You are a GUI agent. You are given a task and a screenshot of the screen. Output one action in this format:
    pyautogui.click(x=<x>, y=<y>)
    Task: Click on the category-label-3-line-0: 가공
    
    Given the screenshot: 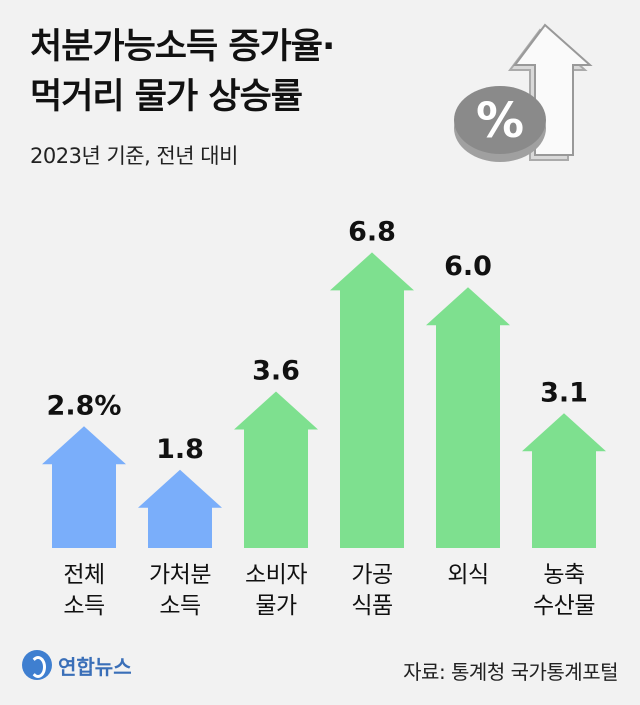 What is the action you would take?
    pyautogui.click(x=372, y=575)
    